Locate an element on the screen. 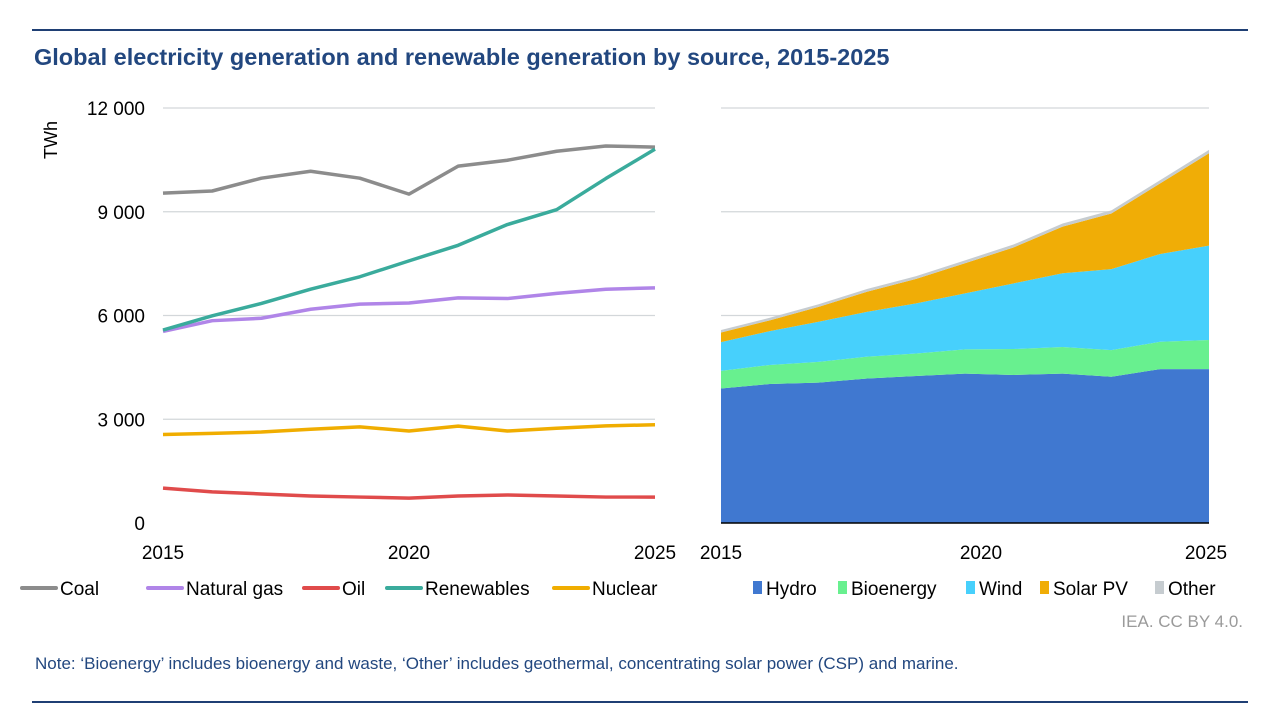 The image size is (1280, 726). legend-item-natural-gas: Natural gas is located at coordinates (214, 589).